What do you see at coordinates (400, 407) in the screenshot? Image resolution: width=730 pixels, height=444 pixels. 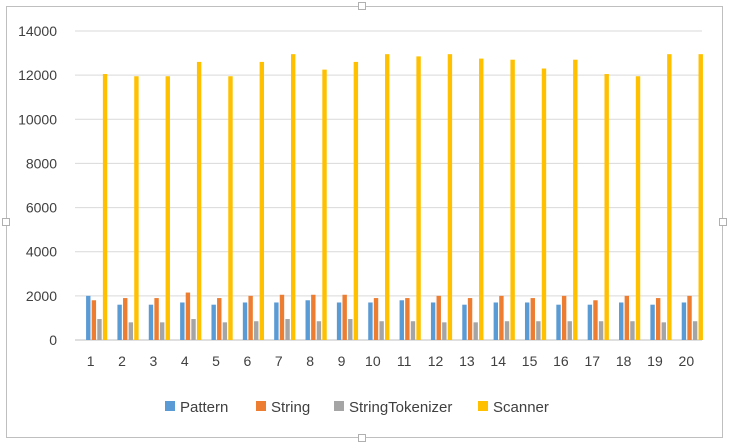 I see `legend-label-stringtokenizer: StringTokenizer` at bounding box center [400, 407].